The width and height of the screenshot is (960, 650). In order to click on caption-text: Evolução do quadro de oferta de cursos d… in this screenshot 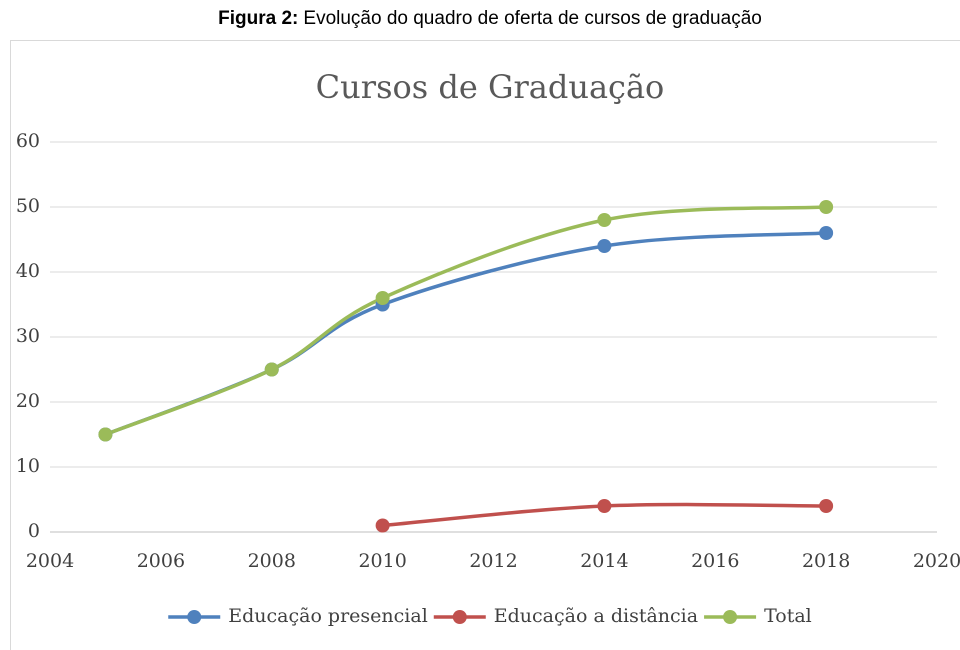, I will do `click(532, 18)`.